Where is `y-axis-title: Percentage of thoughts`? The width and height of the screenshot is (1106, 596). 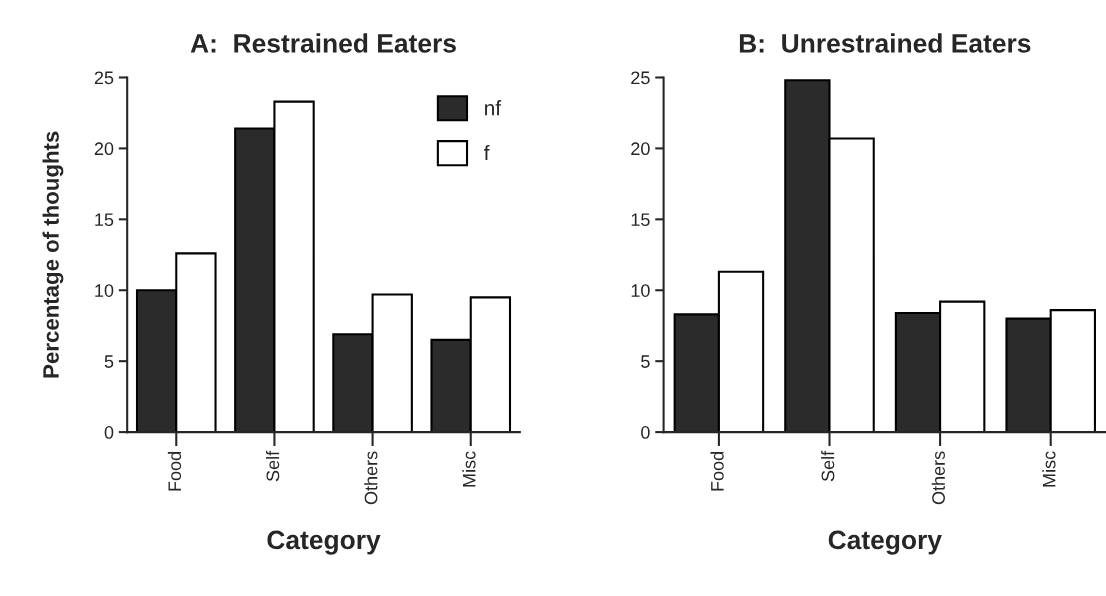 y-axis-title: Percentage of thoughts is located at coordinates (53, 254).